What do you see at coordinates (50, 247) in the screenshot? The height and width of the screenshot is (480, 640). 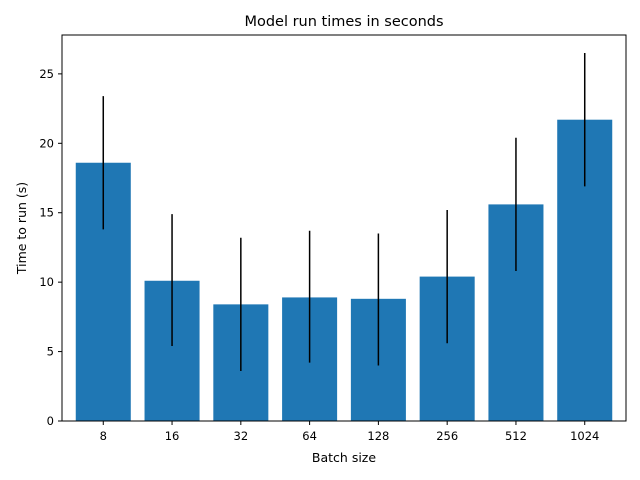 I see `y-axis: 0 5 10 15 20 25` at bounding box center [50, 247].